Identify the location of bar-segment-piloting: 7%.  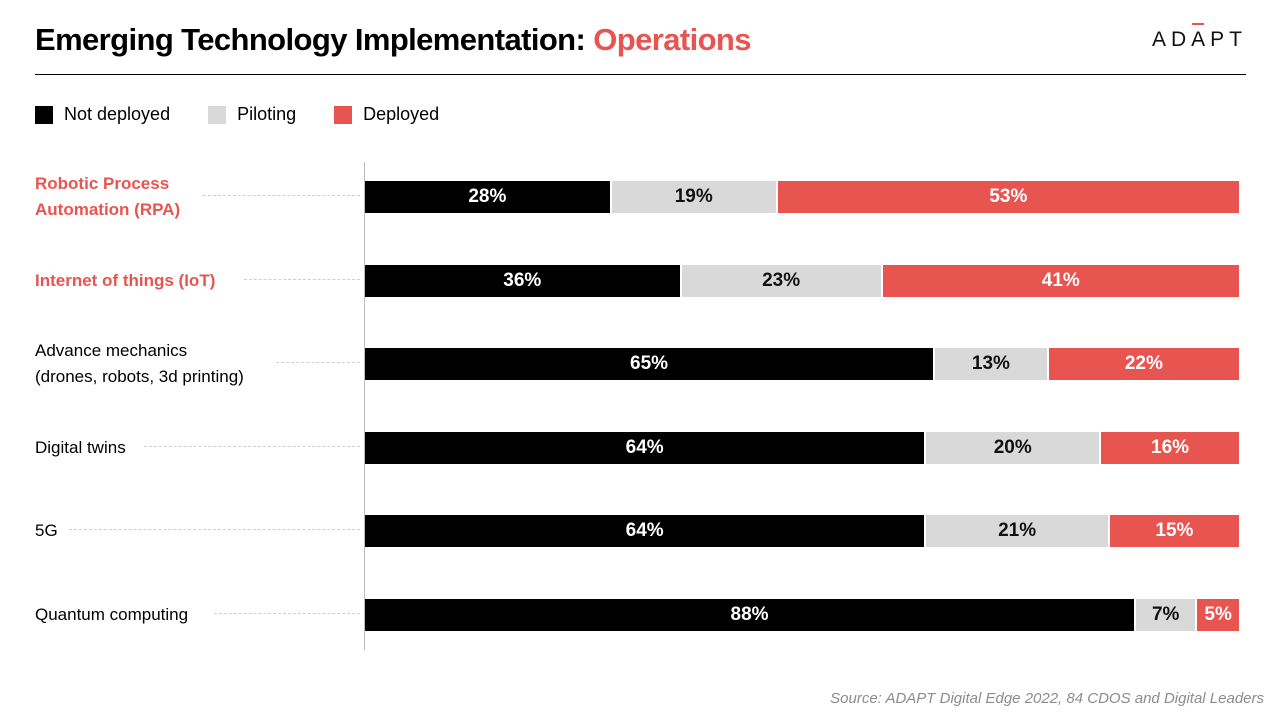
(1165, 615).